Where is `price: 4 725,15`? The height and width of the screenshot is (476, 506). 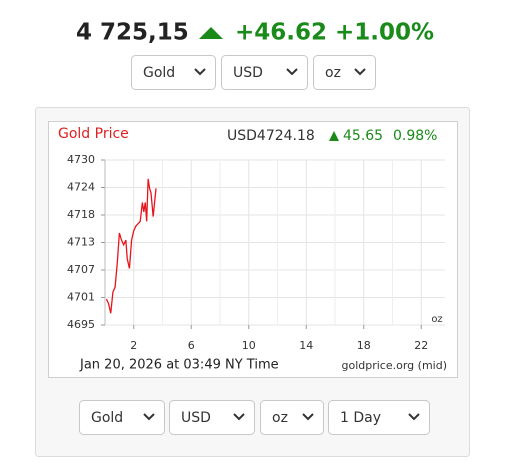 price: 4 725,15 is located at coordinates (132, 33).